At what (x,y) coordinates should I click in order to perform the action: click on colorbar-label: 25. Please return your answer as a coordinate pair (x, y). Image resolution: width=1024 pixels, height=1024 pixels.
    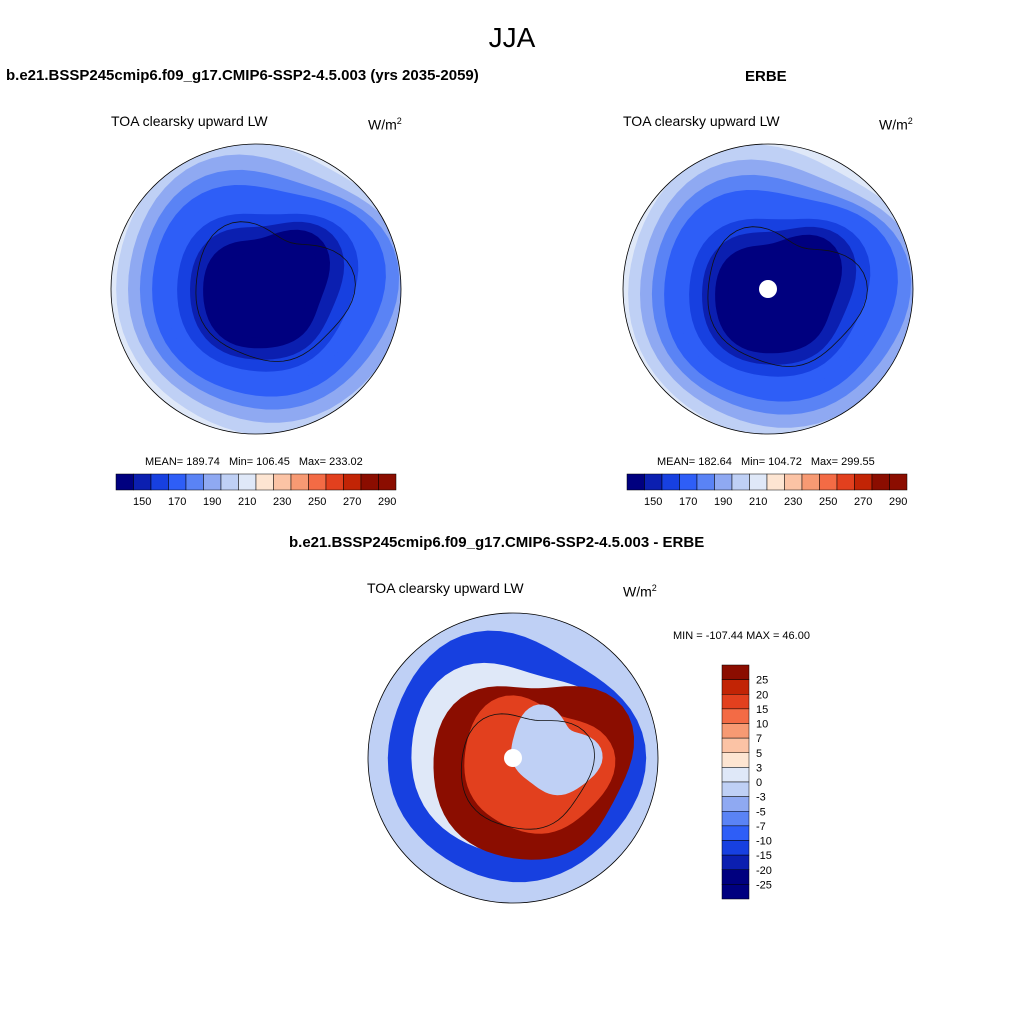
    Looking at the image, I should click on (762, 681).